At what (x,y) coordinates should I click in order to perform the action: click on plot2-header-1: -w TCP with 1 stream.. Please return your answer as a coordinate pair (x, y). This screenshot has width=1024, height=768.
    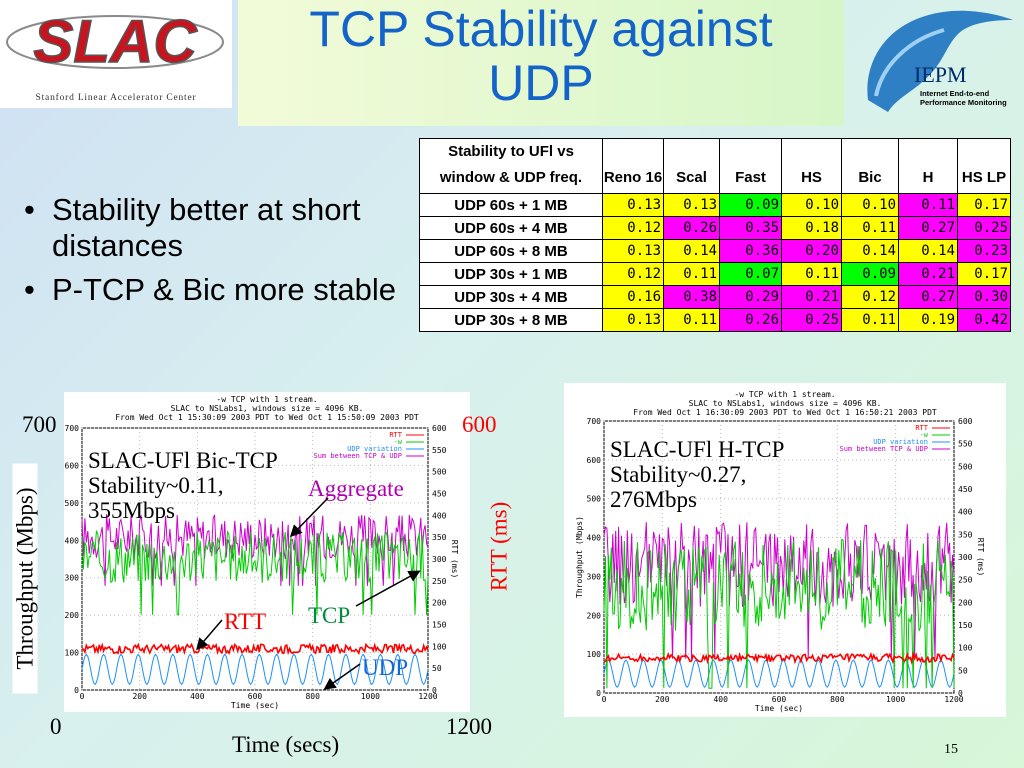
    Looking at the image, I should click on (784, 394).